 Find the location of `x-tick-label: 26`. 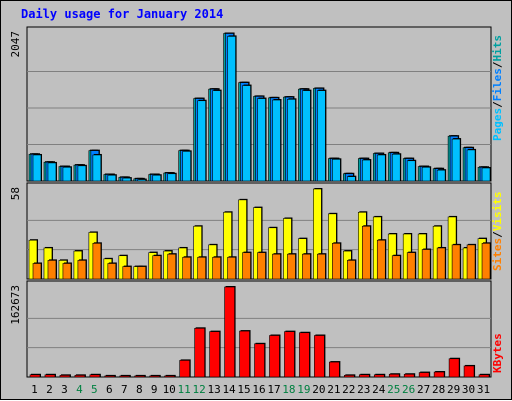

x-tick-label: 26 is located at coordinates (408, 389).